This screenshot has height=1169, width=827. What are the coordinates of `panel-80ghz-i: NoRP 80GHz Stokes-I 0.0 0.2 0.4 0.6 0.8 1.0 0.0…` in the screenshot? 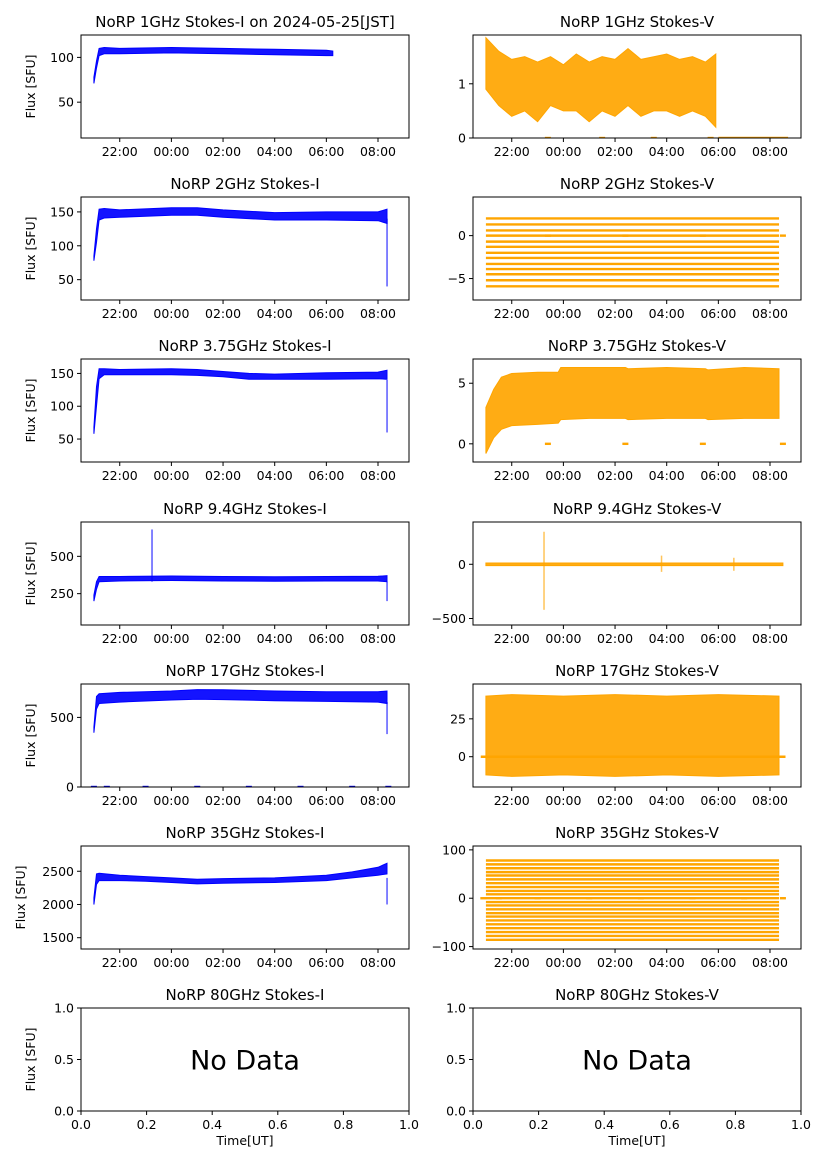 It's located at (221, 1067).